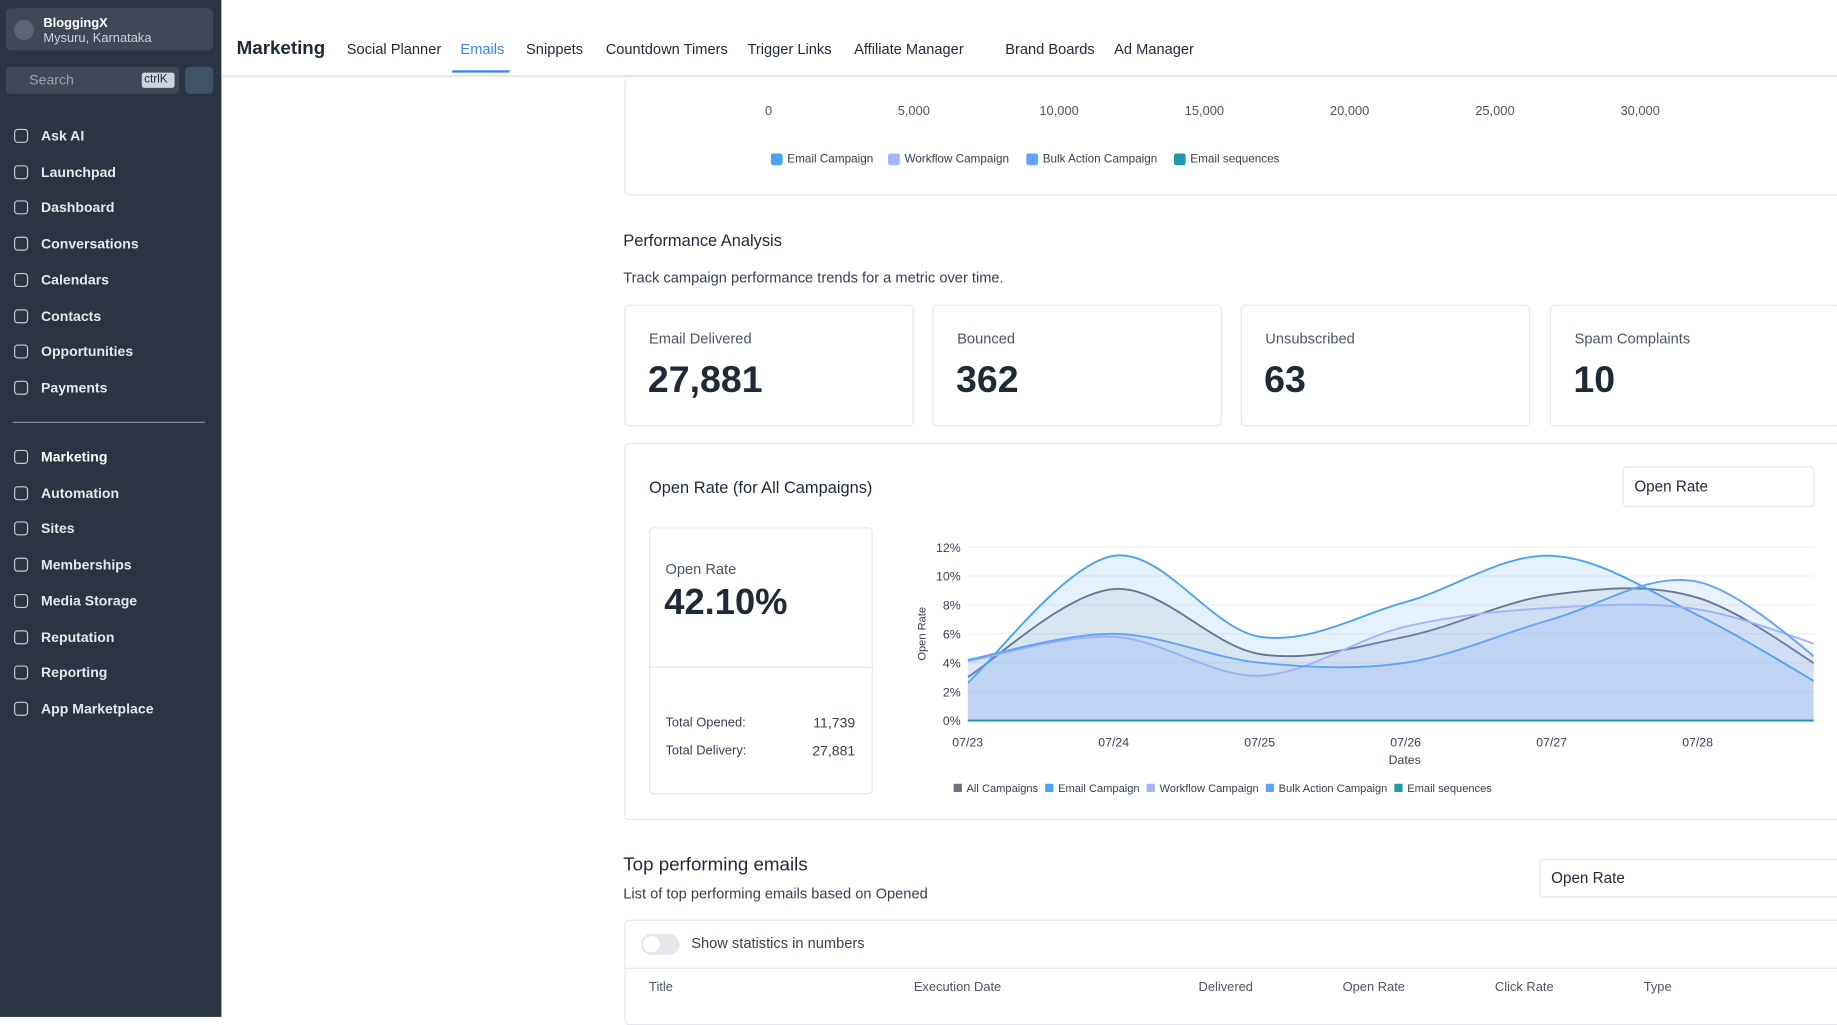 The image size is (1837, 1025). I want to click on plot, so click(1390, 638).